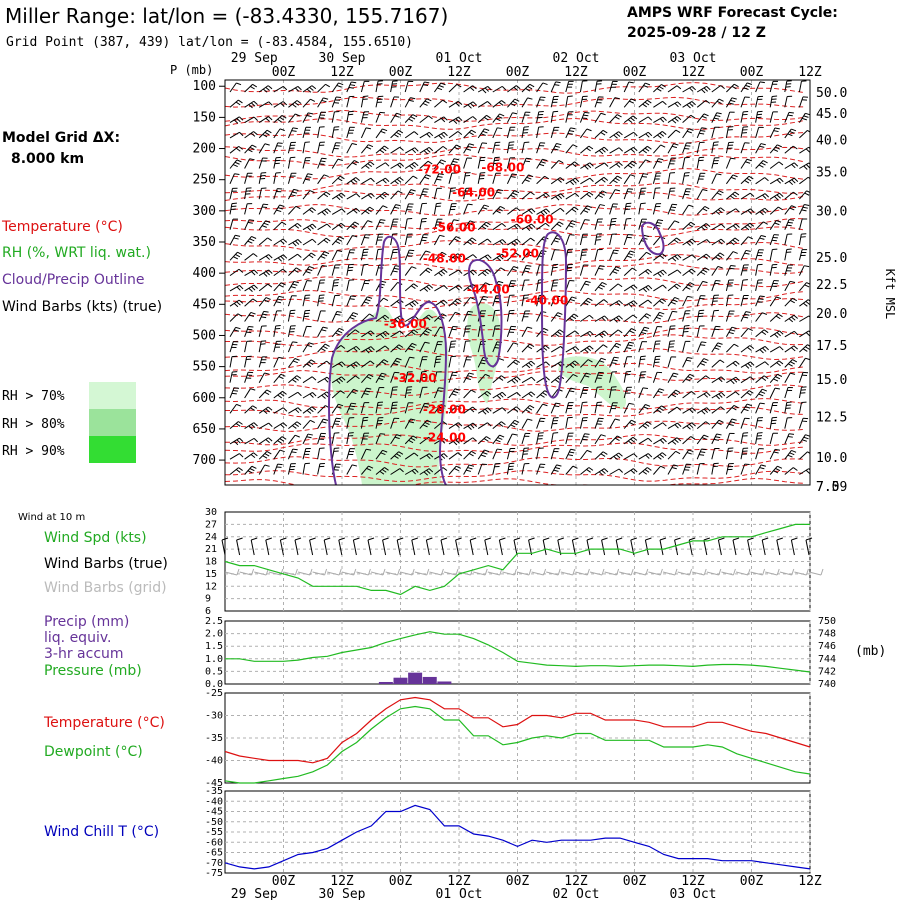 The image size is (900, 900). I want to click on cloud-outline-main, so click(388, 360).